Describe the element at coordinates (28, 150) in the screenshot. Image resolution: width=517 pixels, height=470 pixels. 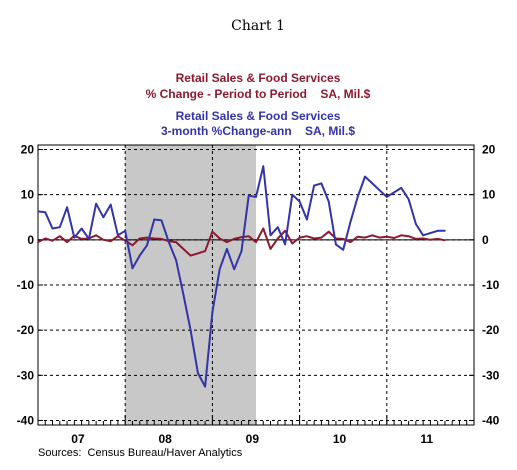
I see `y-tick-label-left: 20` at that location.